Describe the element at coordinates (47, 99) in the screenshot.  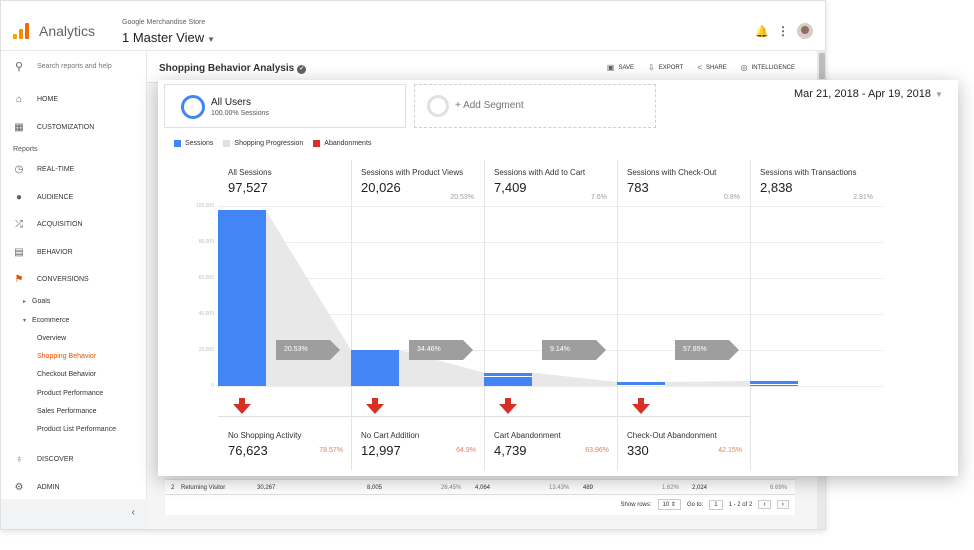
I see `sidebar-item-label: HOME` at that location.